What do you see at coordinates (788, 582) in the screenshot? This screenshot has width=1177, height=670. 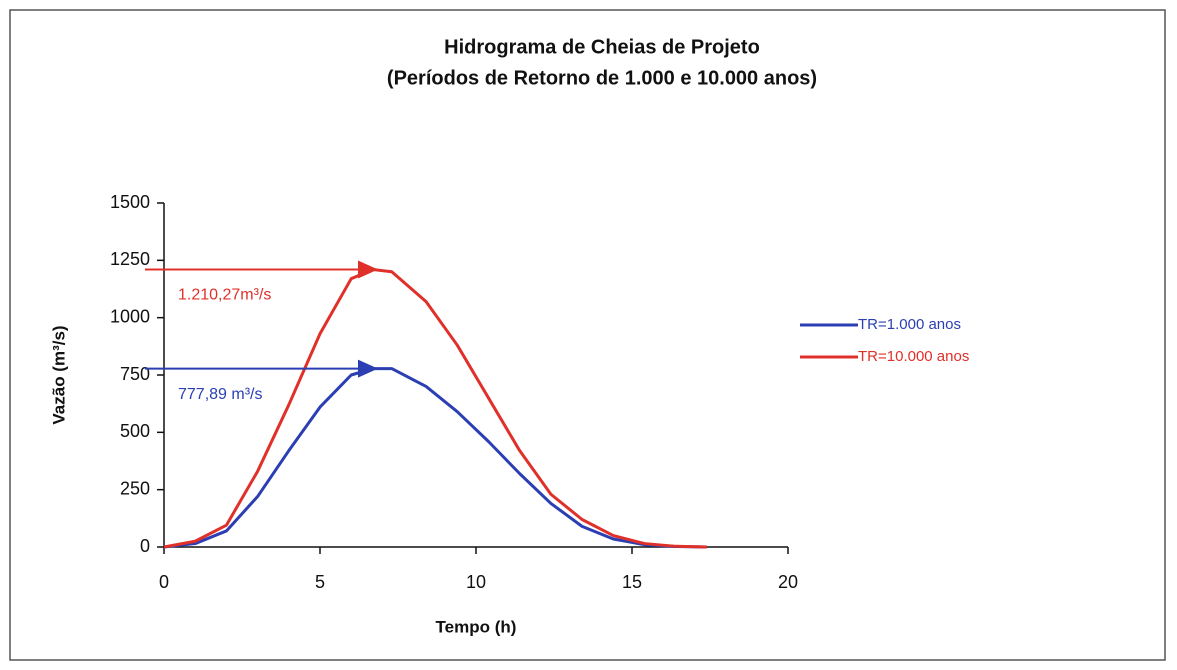 I see `x-tick-label: 20` at bounding box center [788, 582].